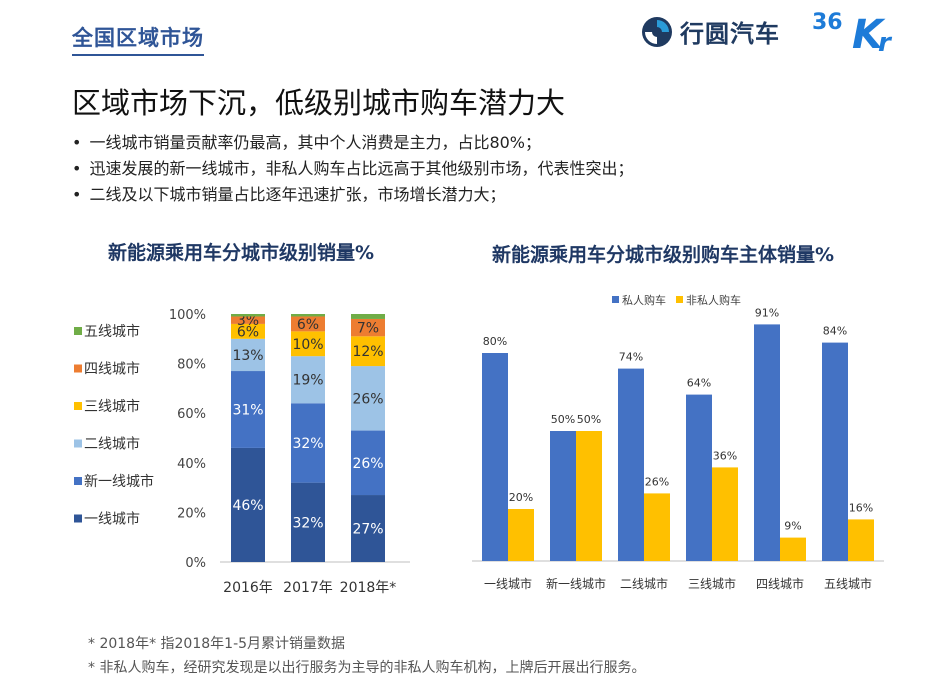 Image resolution: width=938 pixels, height=695 pixels. I want to click on y-tick-label: 0%, so click(195, 563).